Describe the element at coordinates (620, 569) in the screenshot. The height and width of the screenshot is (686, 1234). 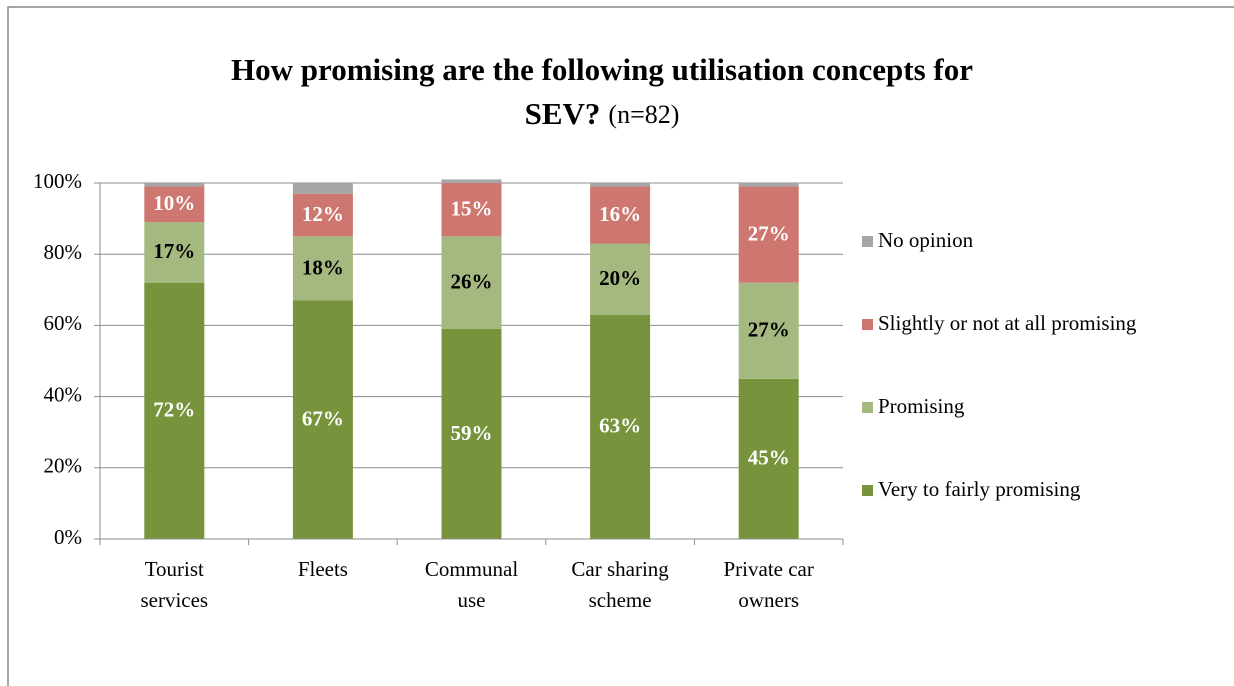
I see `x-tick-label-line: Car sharing` at that location.